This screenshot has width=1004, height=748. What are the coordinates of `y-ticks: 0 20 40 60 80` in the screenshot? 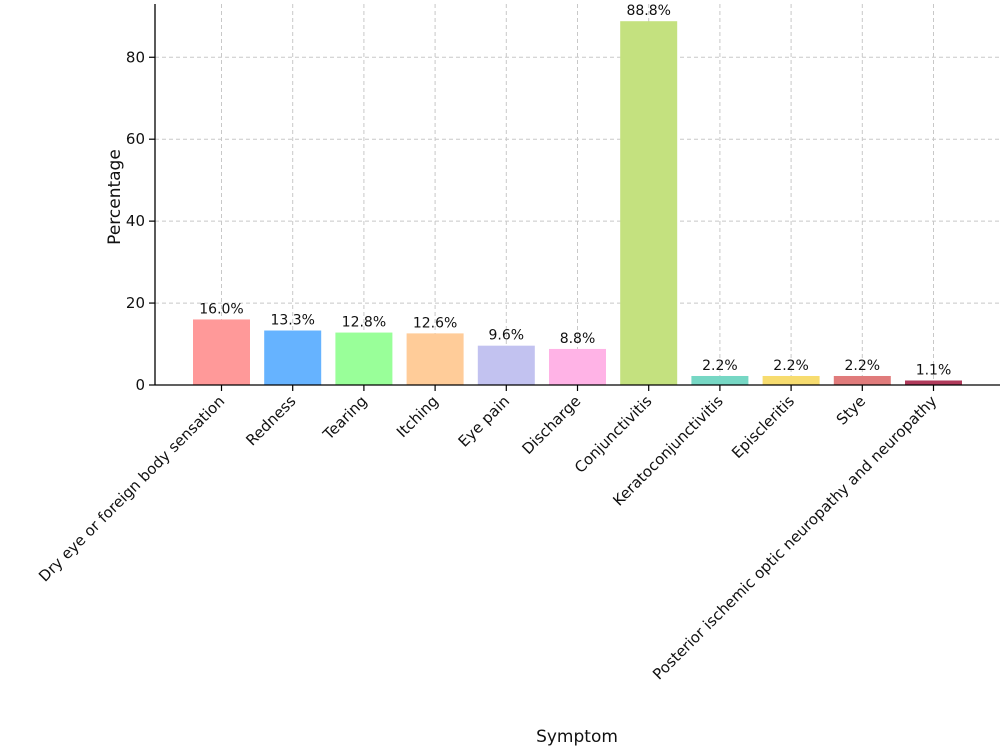 It's located at (140, 221).